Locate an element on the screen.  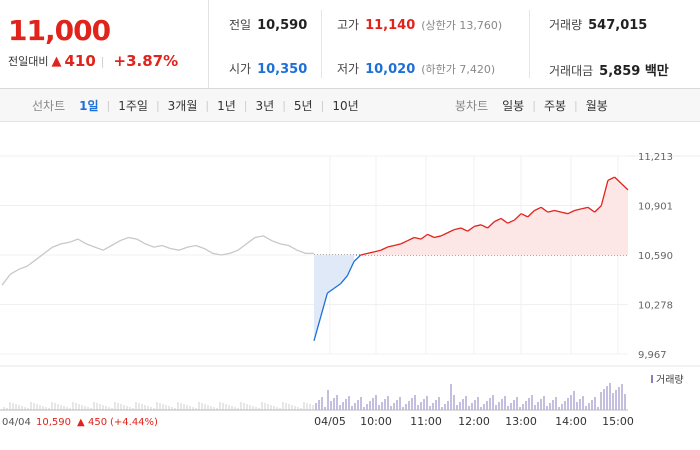
stat-low-value: 10,020 is located at coordinates (390, 69).